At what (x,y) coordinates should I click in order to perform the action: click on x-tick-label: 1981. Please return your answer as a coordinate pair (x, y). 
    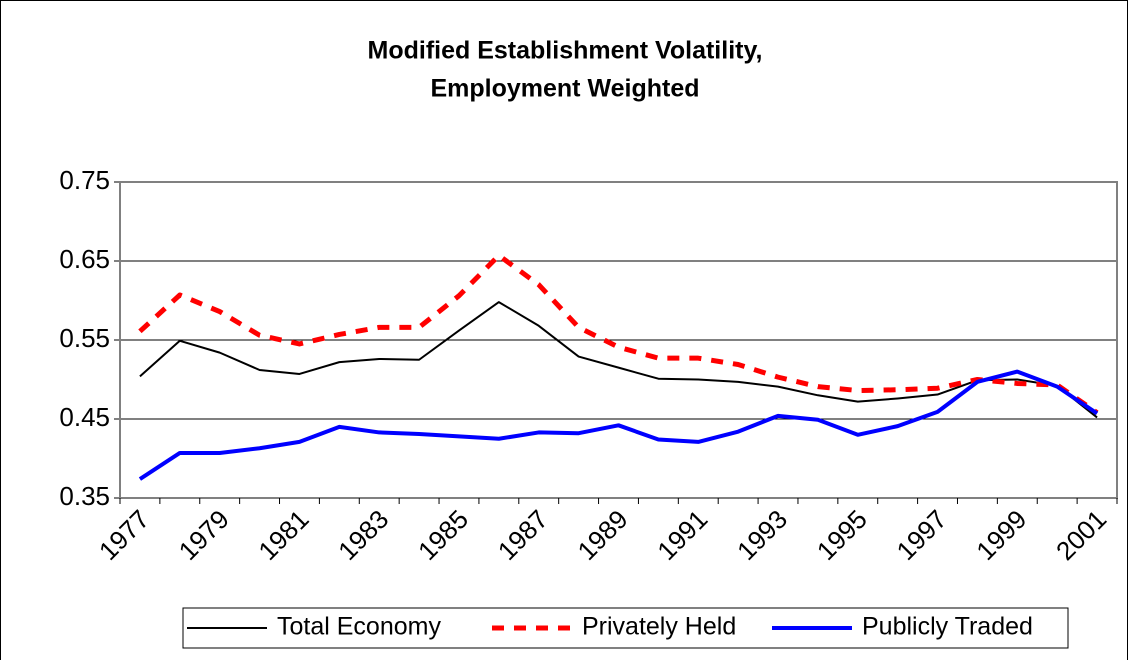
    Looking at the image, I should click on (283, 535).